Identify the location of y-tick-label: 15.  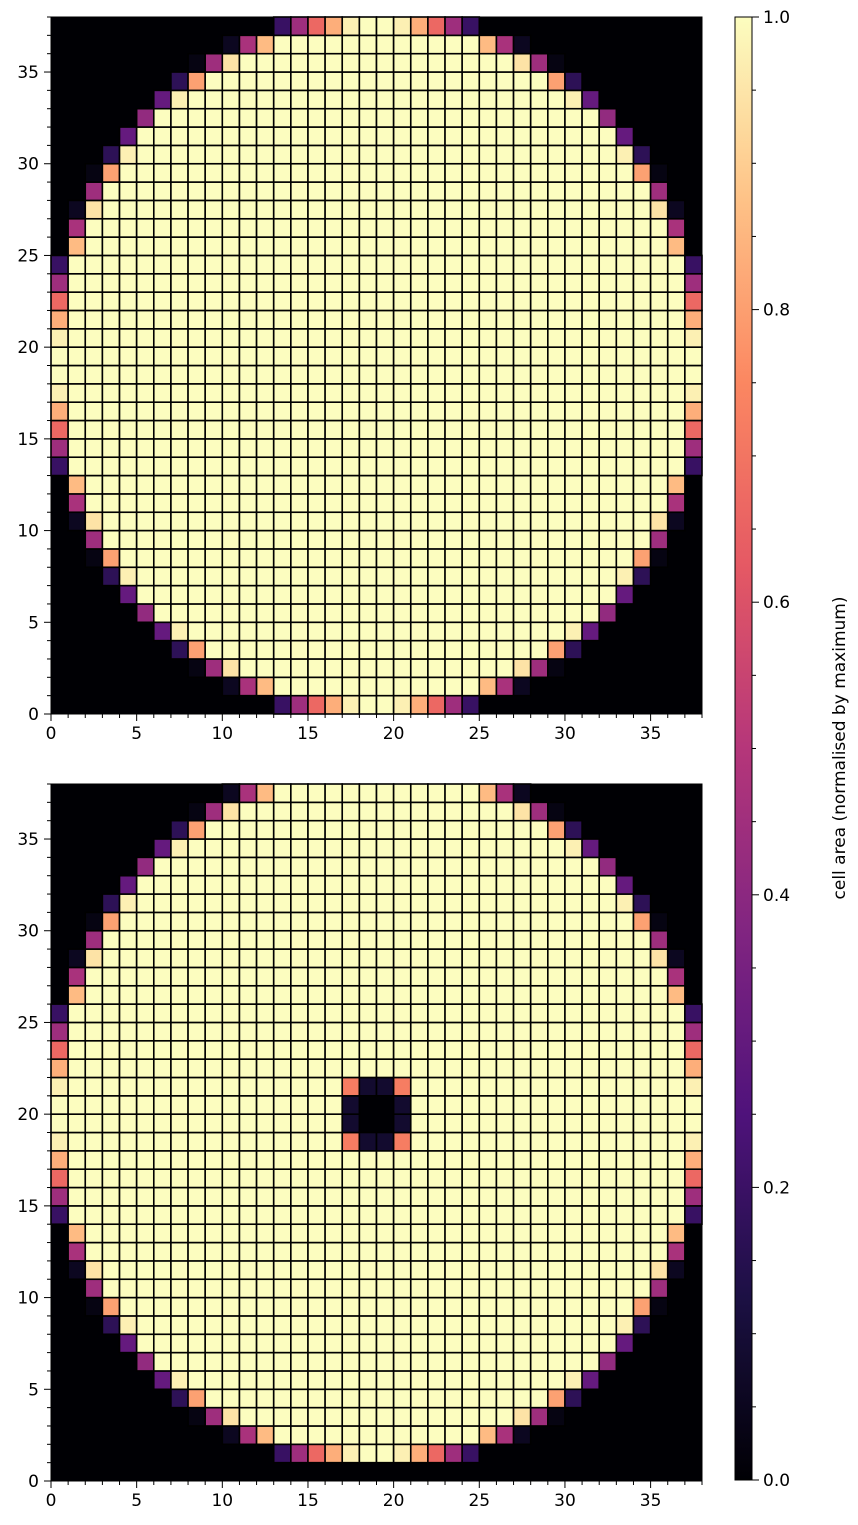
(28, 440).